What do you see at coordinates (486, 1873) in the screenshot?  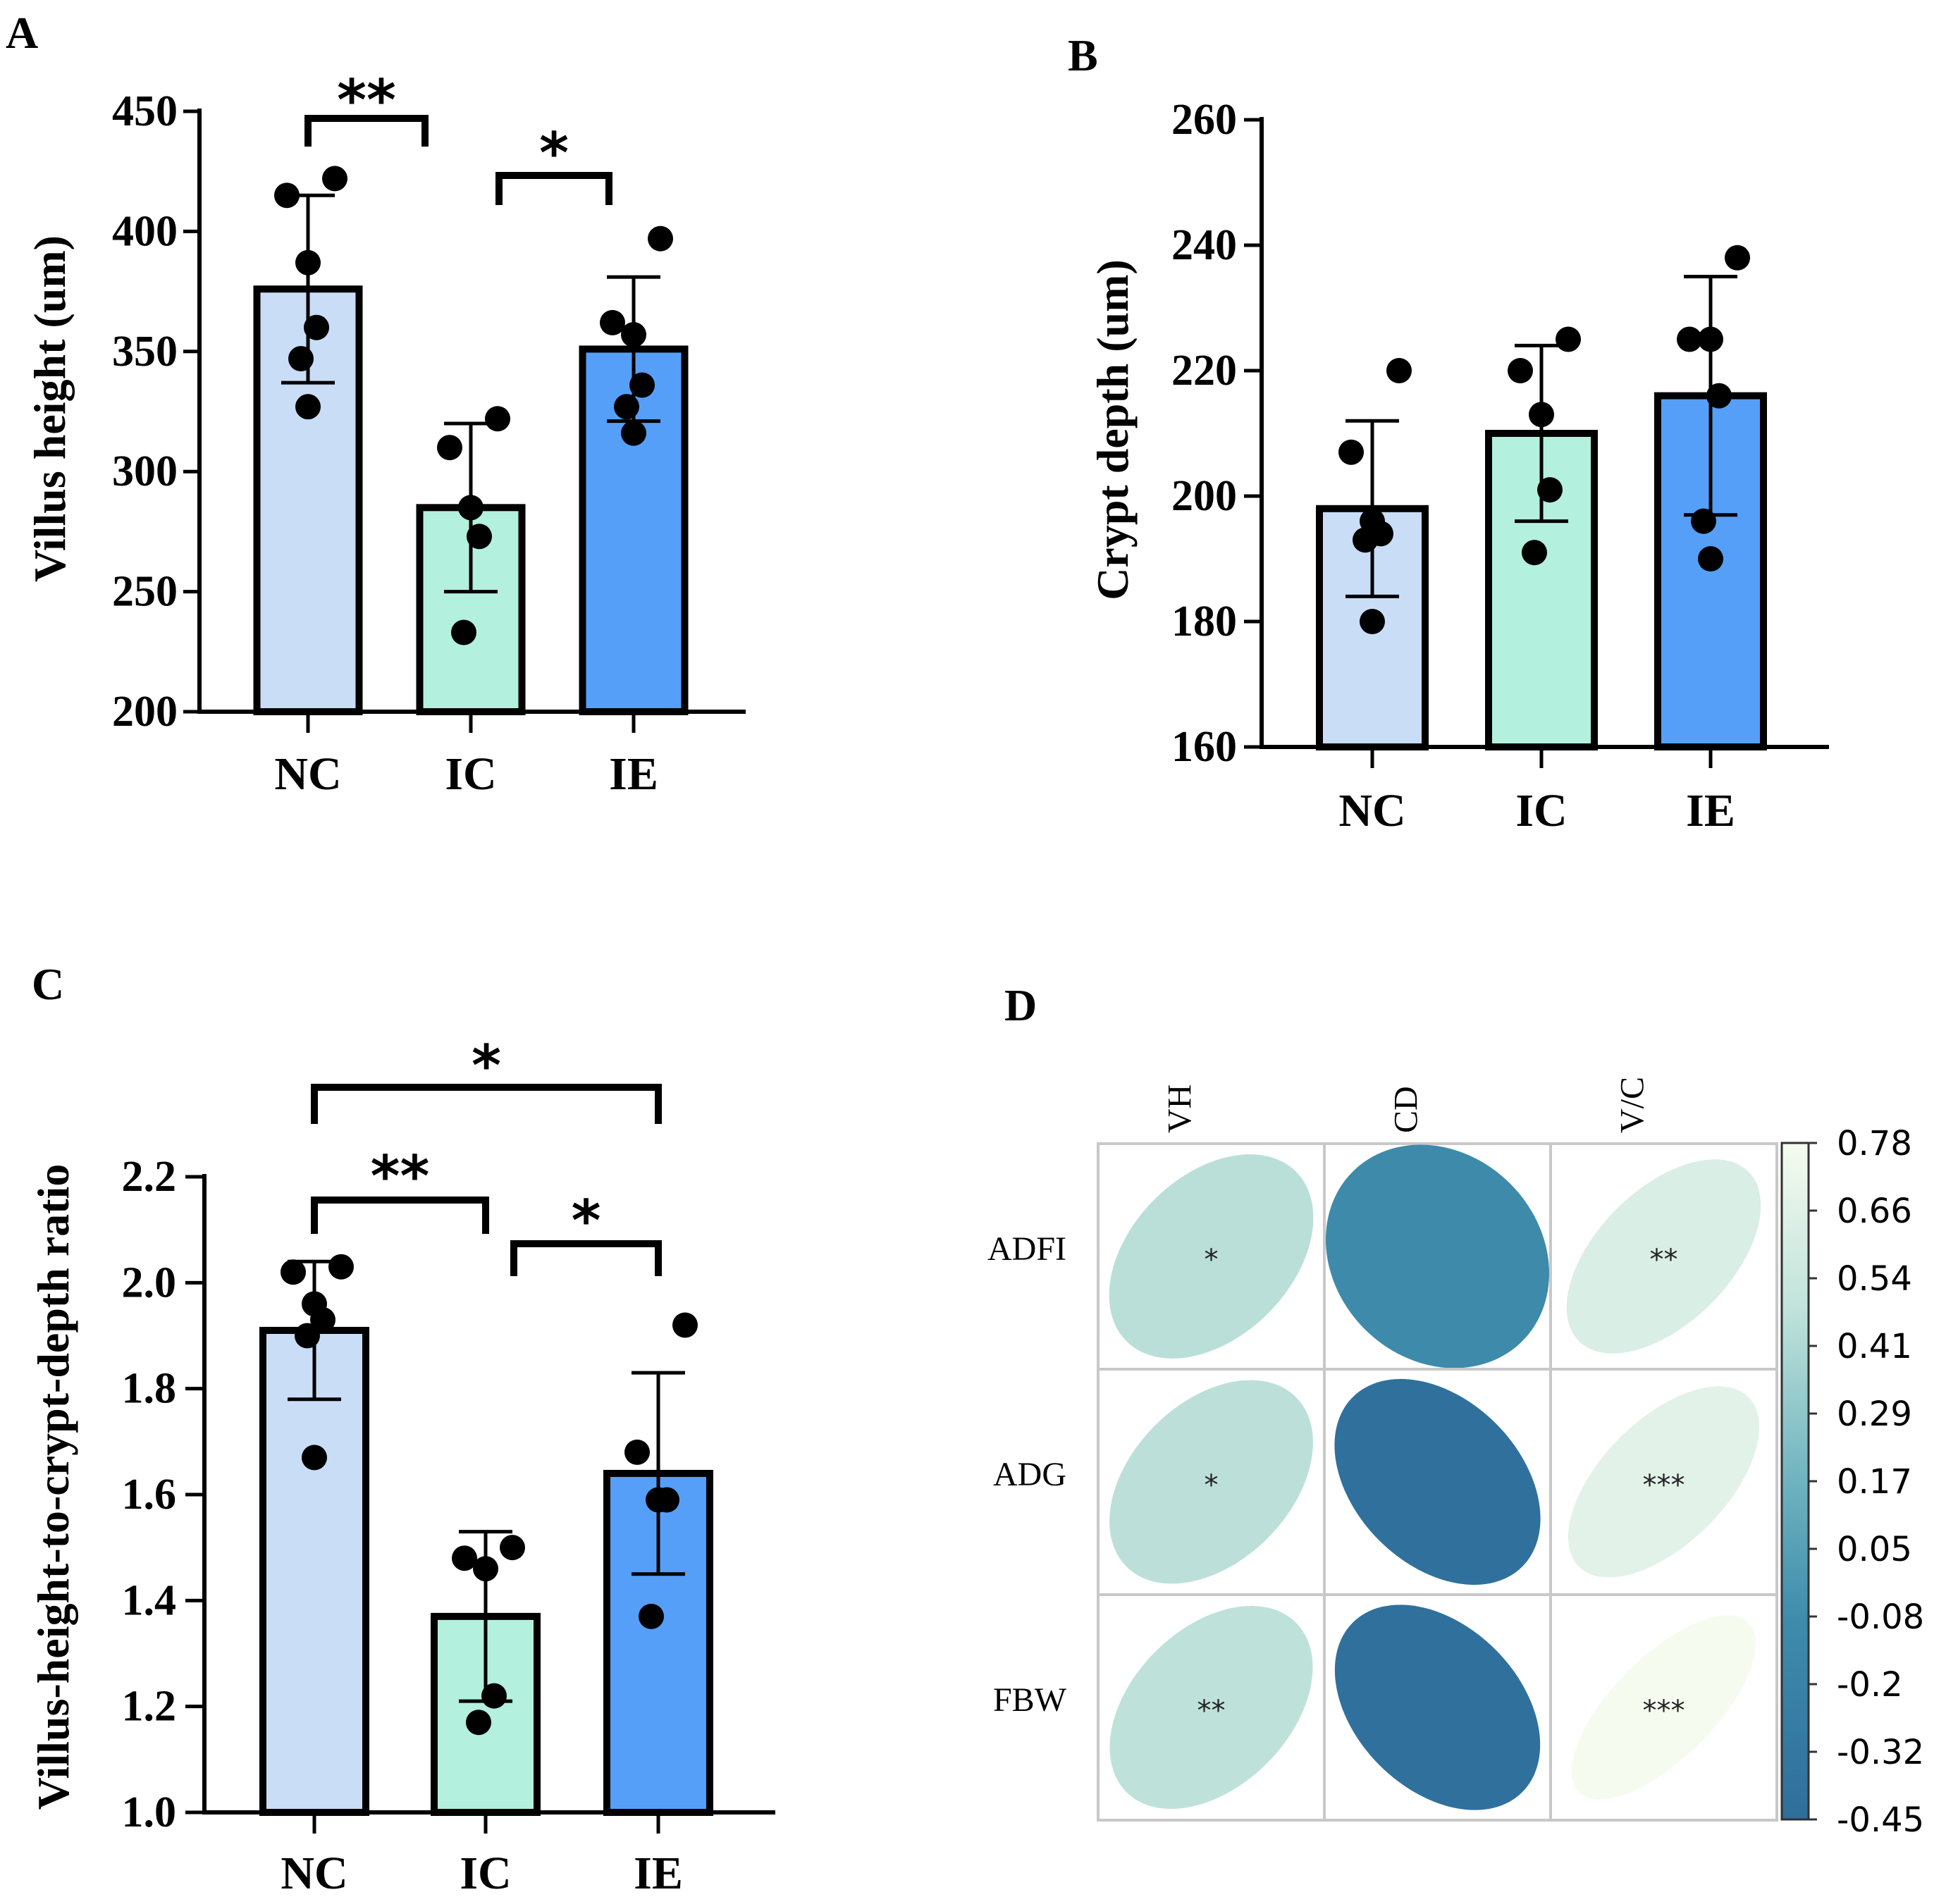 I see `x-tick-label-c: IC` at bounding box center [486, 1873].